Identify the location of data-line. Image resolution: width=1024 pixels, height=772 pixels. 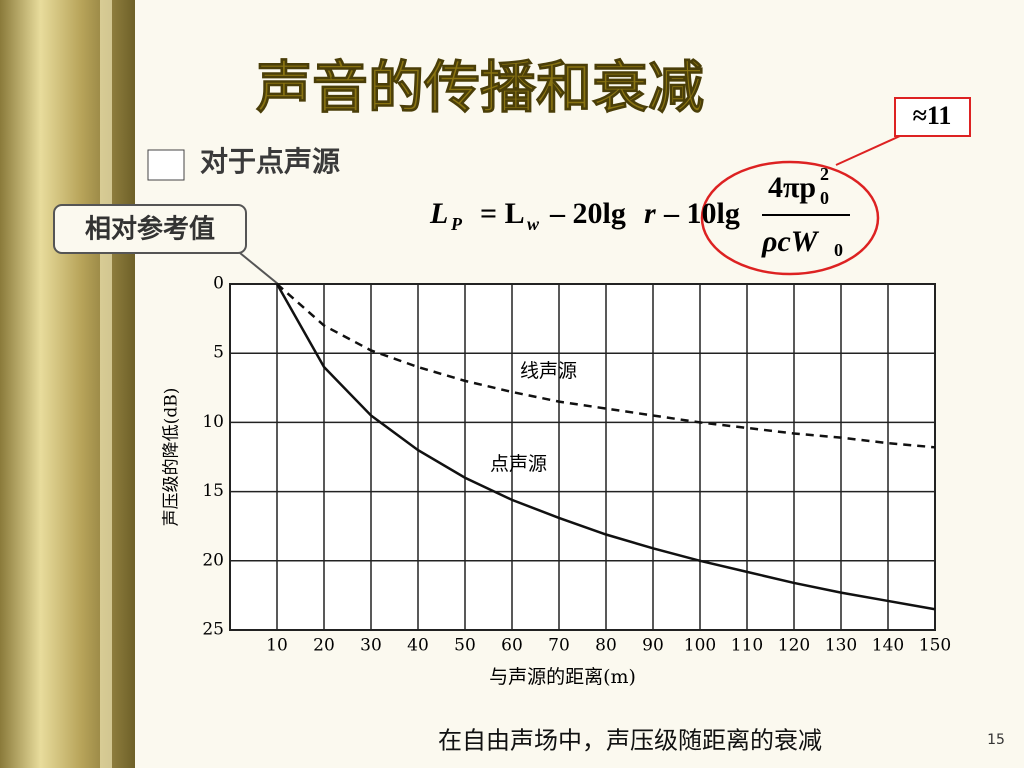
(606, 366).